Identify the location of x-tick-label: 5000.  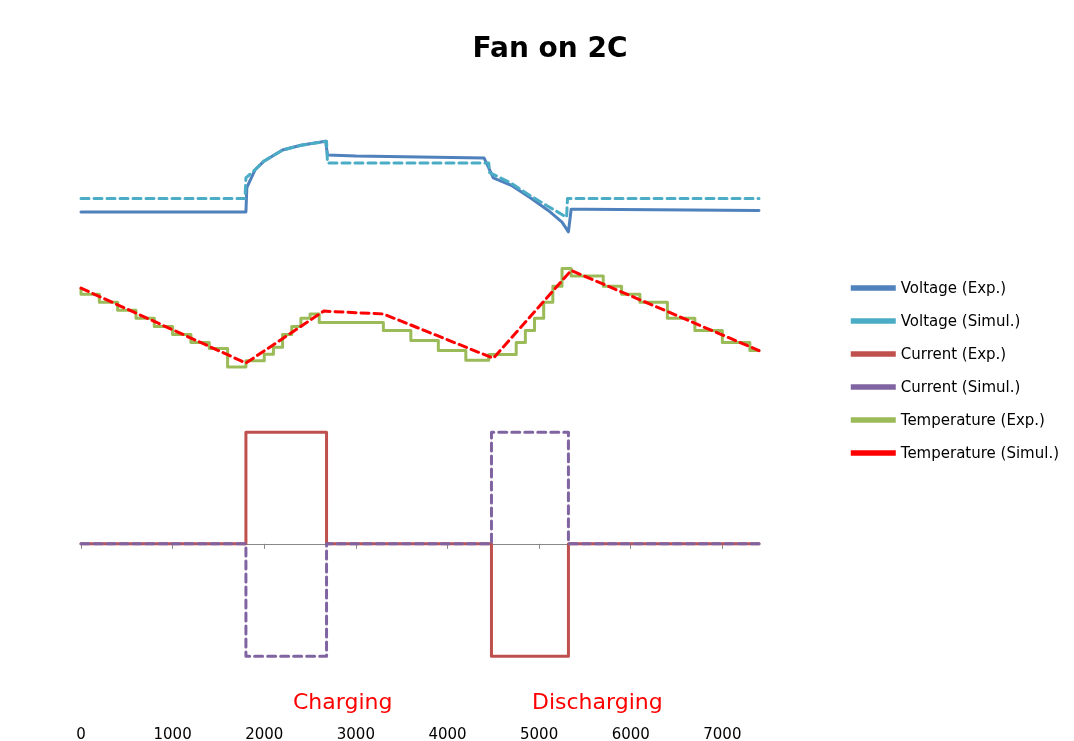
(539, 732).